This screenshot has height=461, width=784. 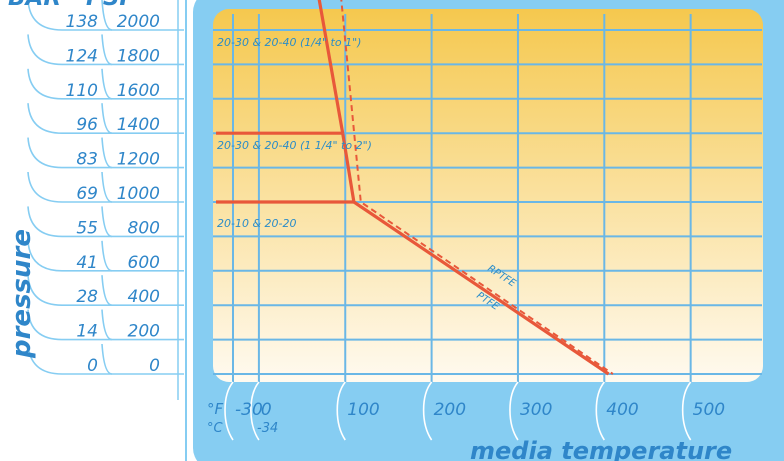 What do you see at coordinates (266, 410) in the screenshot?
I see `x-tick-label-f: 0` at bounding box center [266, 410].